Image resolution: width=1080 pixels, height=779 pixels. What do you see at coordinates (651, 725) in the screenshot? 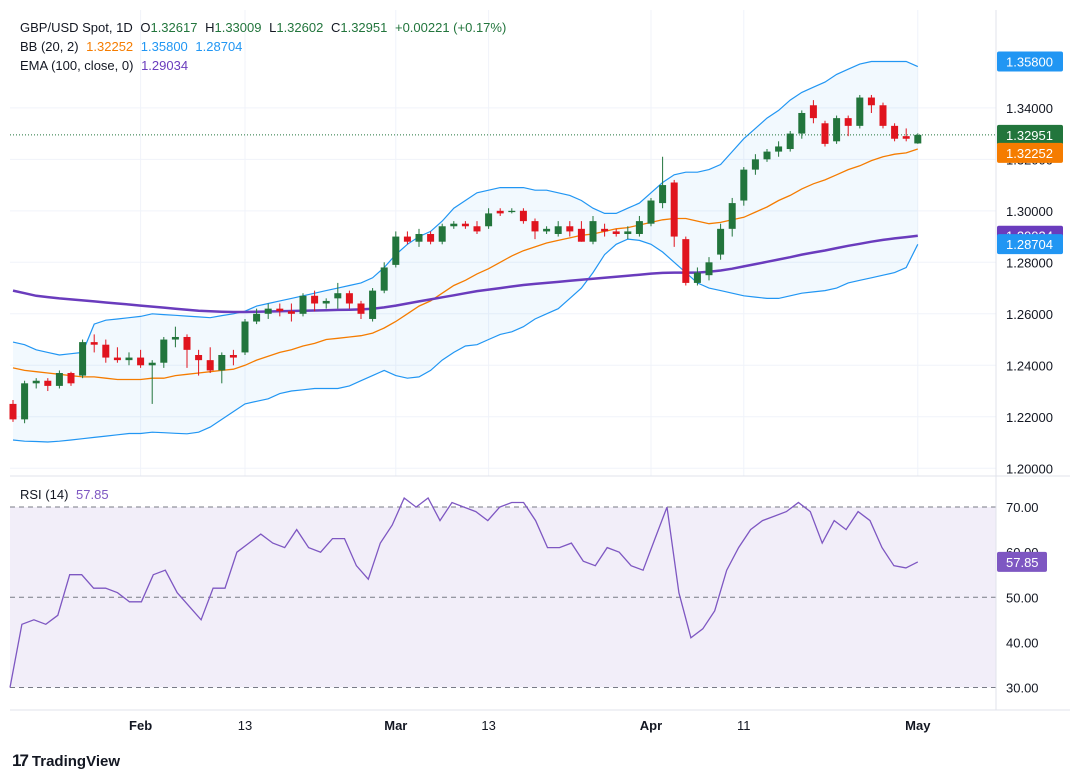
I see `time-tick-label: Apr` at bounding box center [651, 725].